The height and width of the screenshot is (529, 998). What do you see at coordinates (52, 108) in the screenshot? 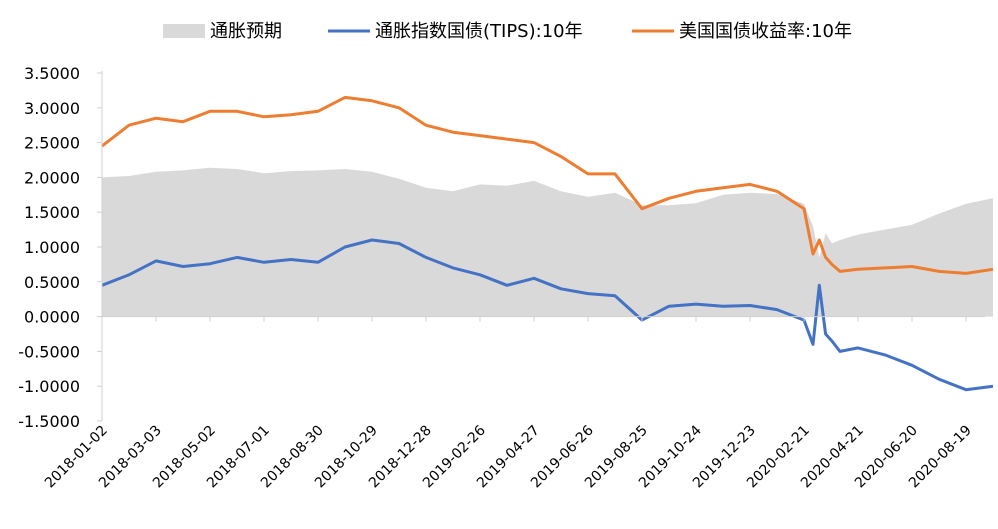
I see `y-tick-label: 3.0000` at bounding box center [52, 108].